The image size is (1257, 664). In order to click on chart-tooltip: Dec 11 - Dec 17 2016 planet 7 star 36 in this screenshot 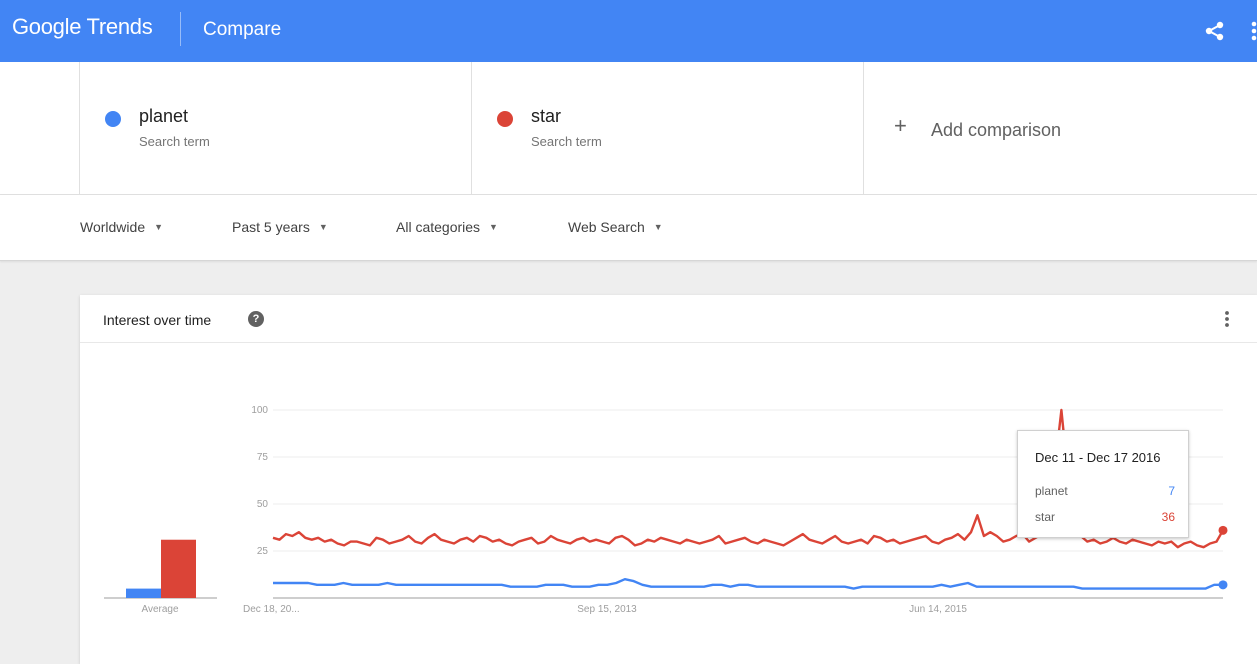, I will do `click(1103, 484)`.